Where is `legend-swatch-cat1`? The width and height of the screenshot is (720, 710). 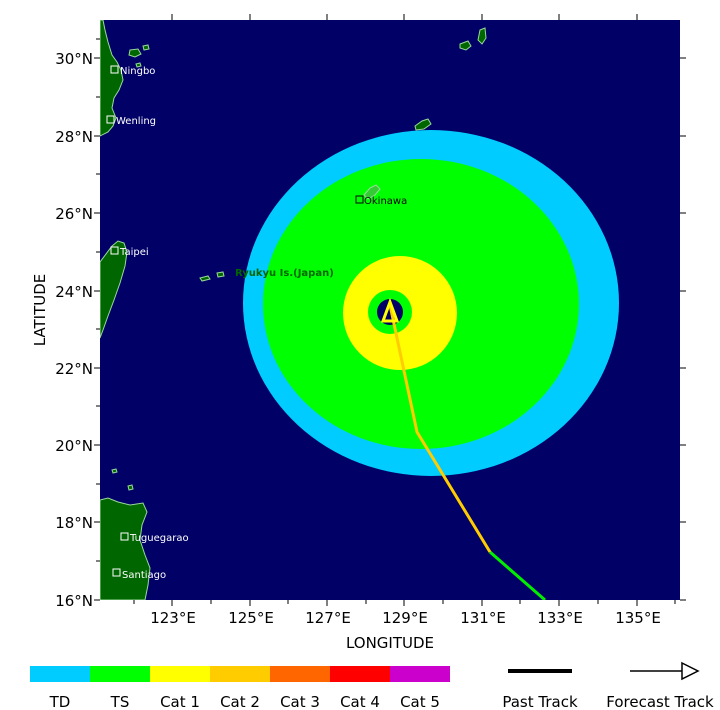 legend-swatch-cat1 is located at coordinates (180, 674).